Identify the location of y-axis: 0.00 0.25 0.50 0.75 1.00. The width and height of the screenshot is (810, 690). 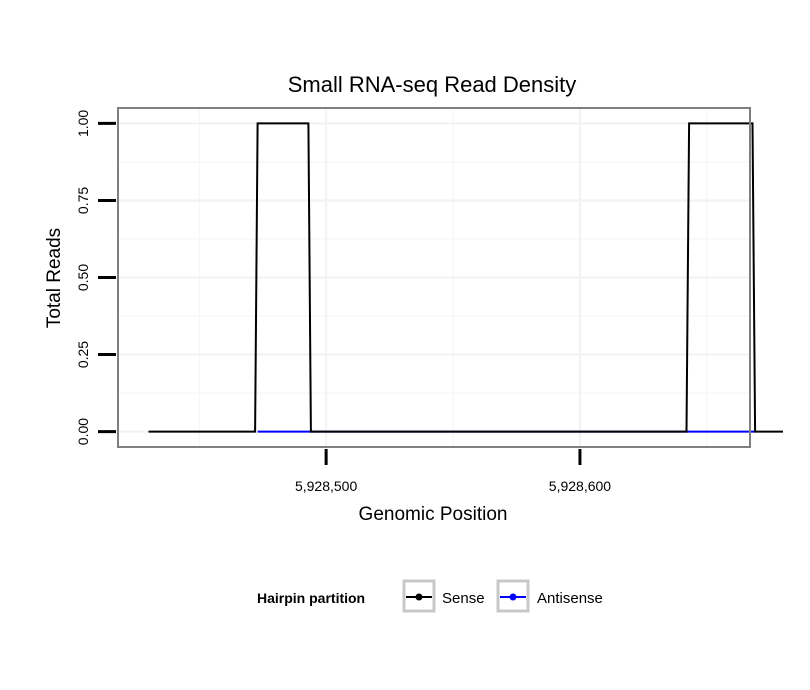
(95, 277).